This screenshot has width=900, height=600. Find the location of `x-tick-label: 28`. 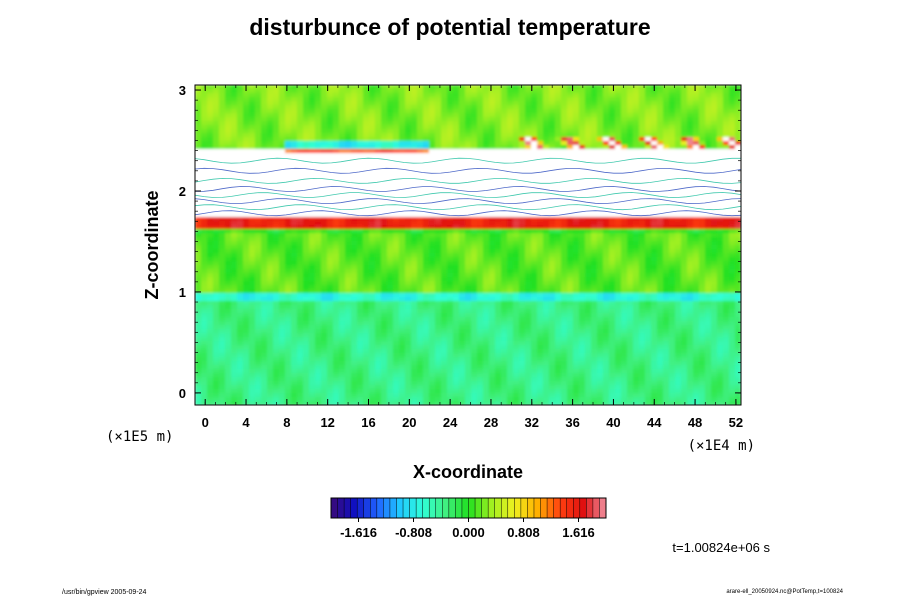

x-tick-label: 28 is located at coordinates (491, 422).